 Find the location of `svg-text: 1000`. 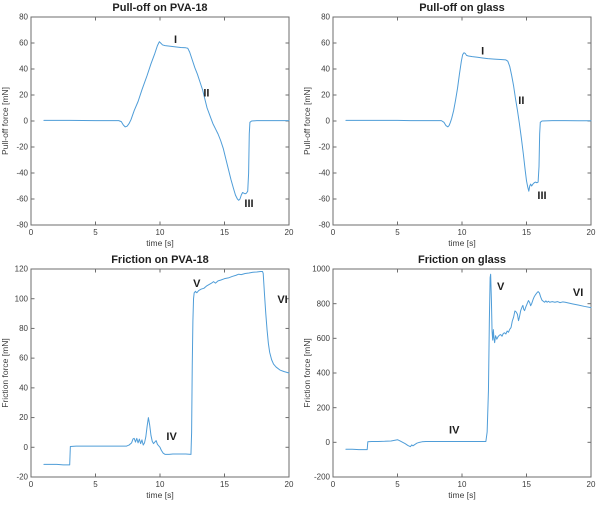

svg-text: 1000 is located at coordinates (321, 269).